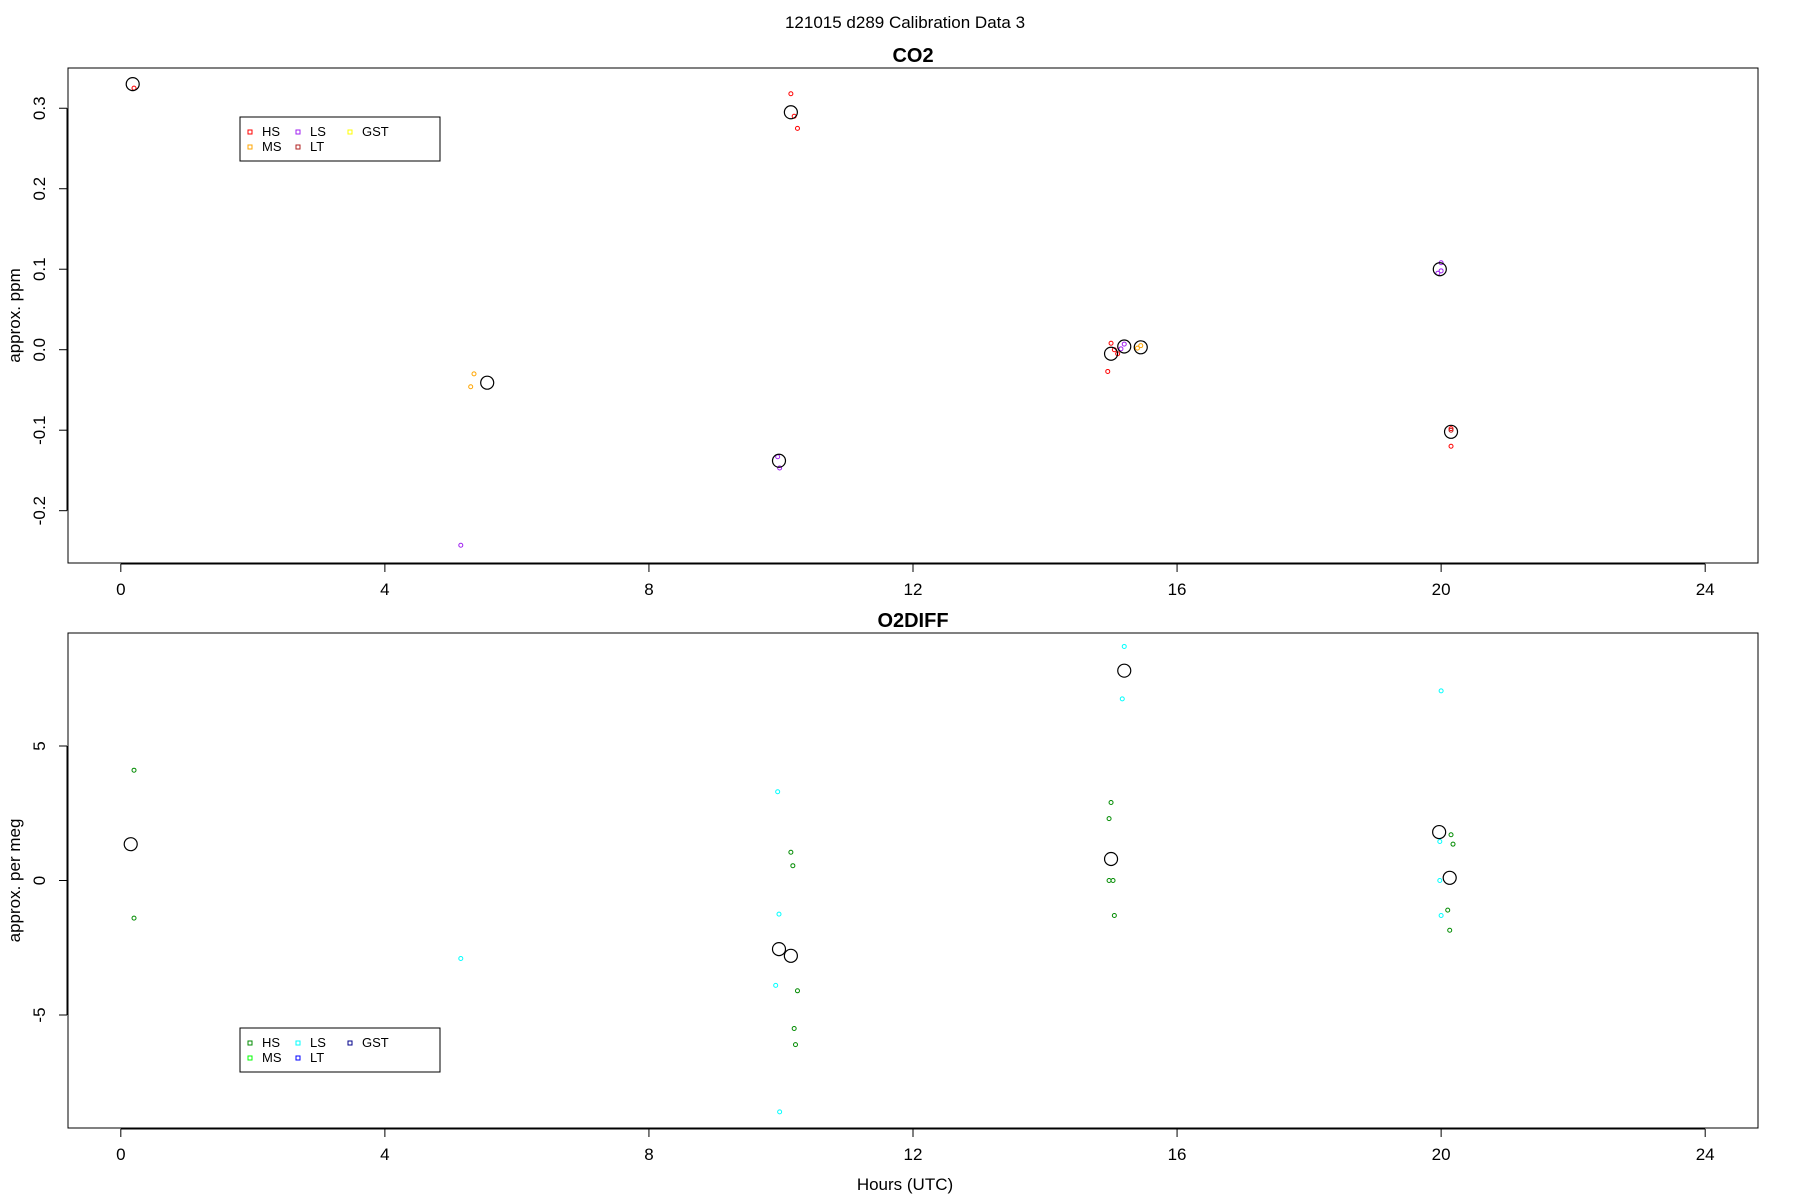 The image size is (1800, 1200). I want to click on co2-y-tick-label: 0.2, so click(39, 189).